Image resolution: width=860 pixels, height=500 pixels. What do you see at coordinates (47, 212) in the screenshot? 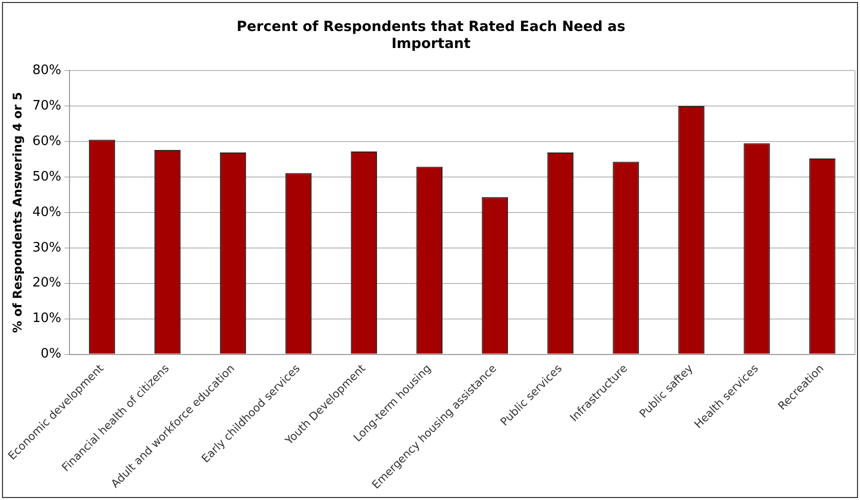
I see `y-tick-label: 40%` at bounding box center [47, 212].